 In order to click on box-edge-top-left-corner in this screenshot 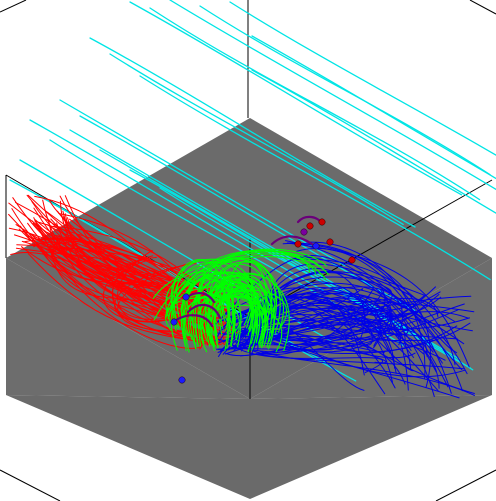, I will do `click(13, 6)`.